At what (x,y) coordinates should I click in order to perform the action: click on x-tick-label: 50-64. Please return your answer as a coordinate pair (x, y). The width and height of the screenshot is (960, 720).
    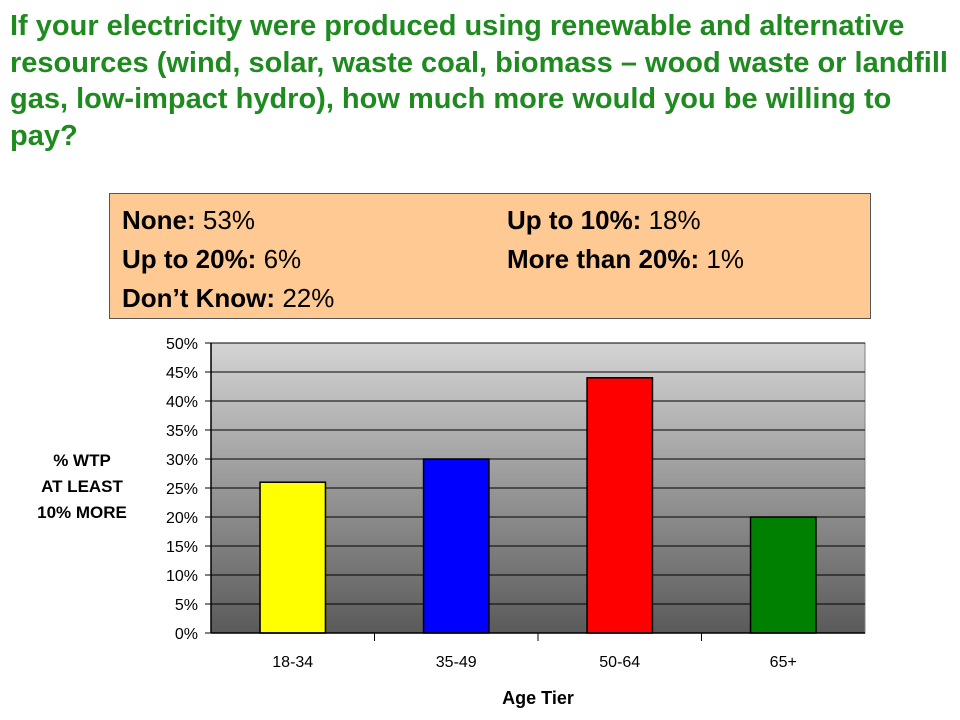
    Looking at the image, I should click on (619, 662).